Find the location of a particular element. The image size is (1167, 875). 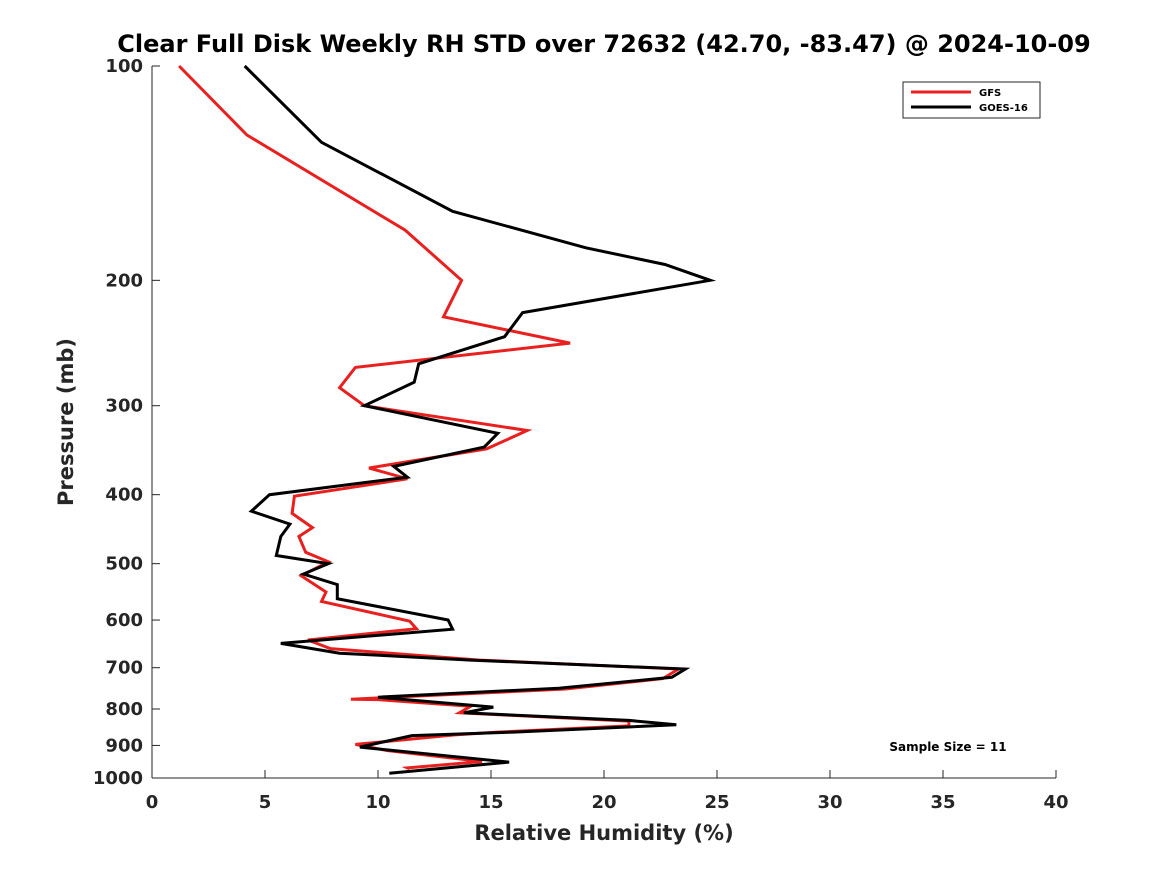

x-tick-label: 35 is located at coordinates (942, 802).